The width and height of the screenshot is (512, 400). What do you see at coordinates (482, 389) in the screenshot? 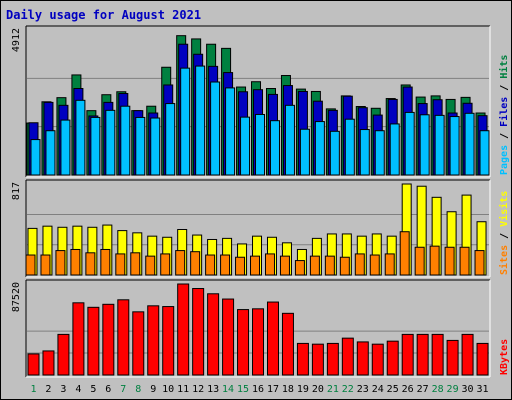
I see `x-tick-label-day-31: 31` at bounding box center [482, 389].